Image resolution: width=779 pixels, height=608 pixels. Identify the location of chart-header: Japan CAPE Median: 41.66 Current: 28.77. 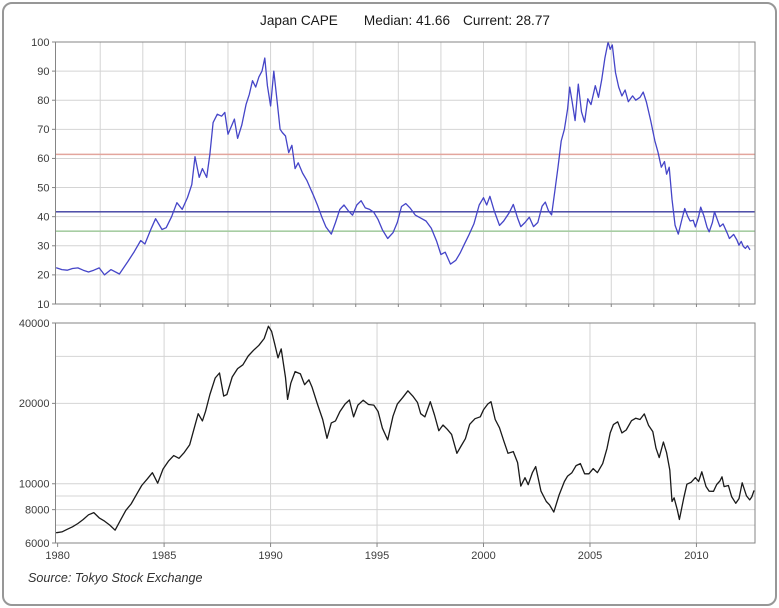
(405, 20).